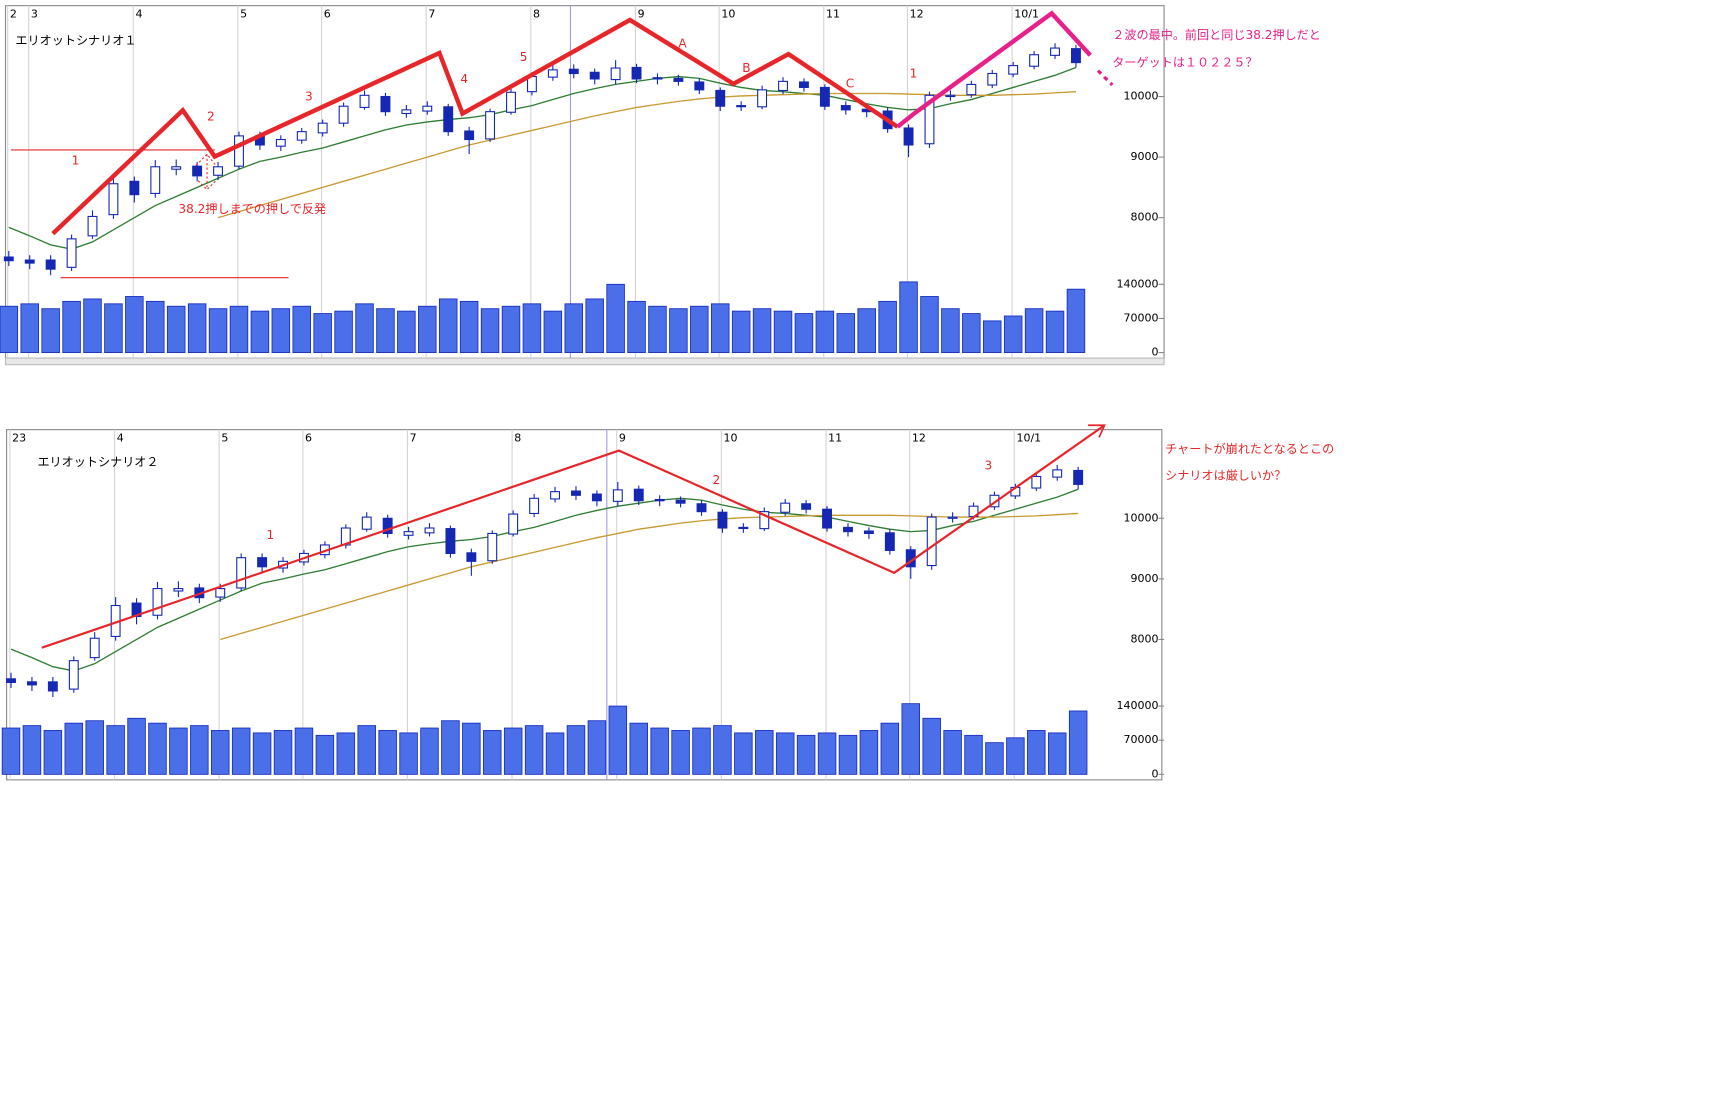 The image size is (1718, 1106). Describe the element at coordinates (584, 361) in the screenshot. I see `scrollbar` at that location.